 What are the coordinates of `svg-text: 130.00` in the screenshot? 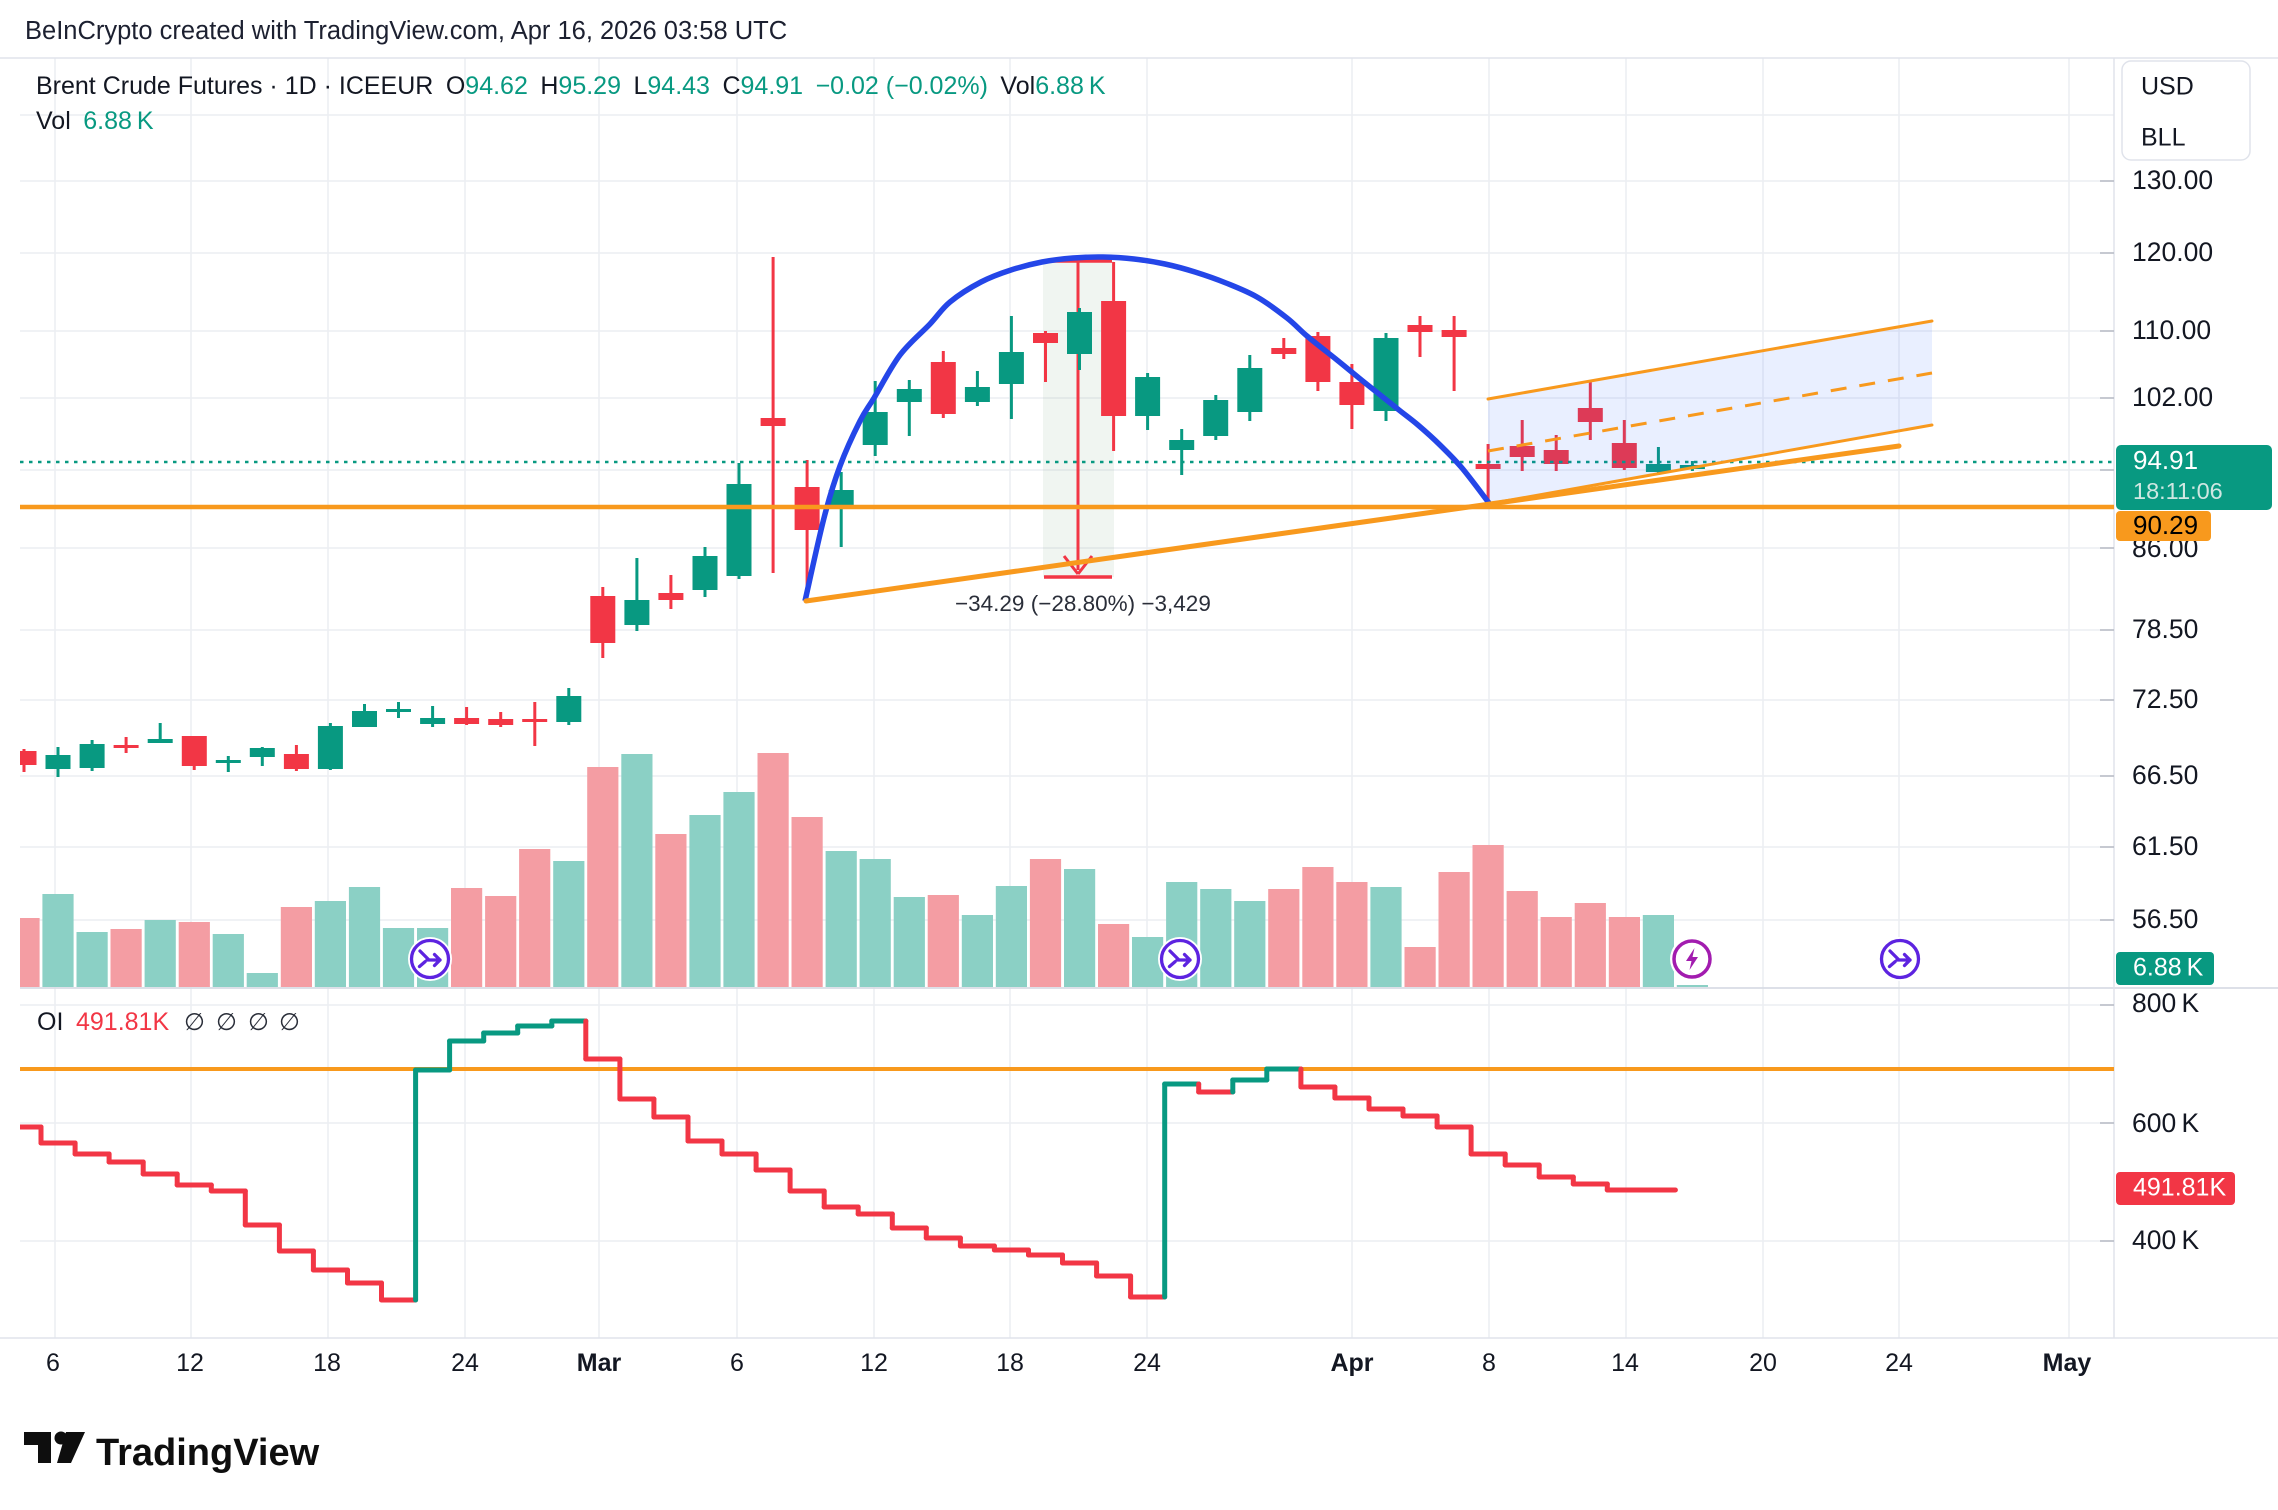 It's located at (2172, 180).